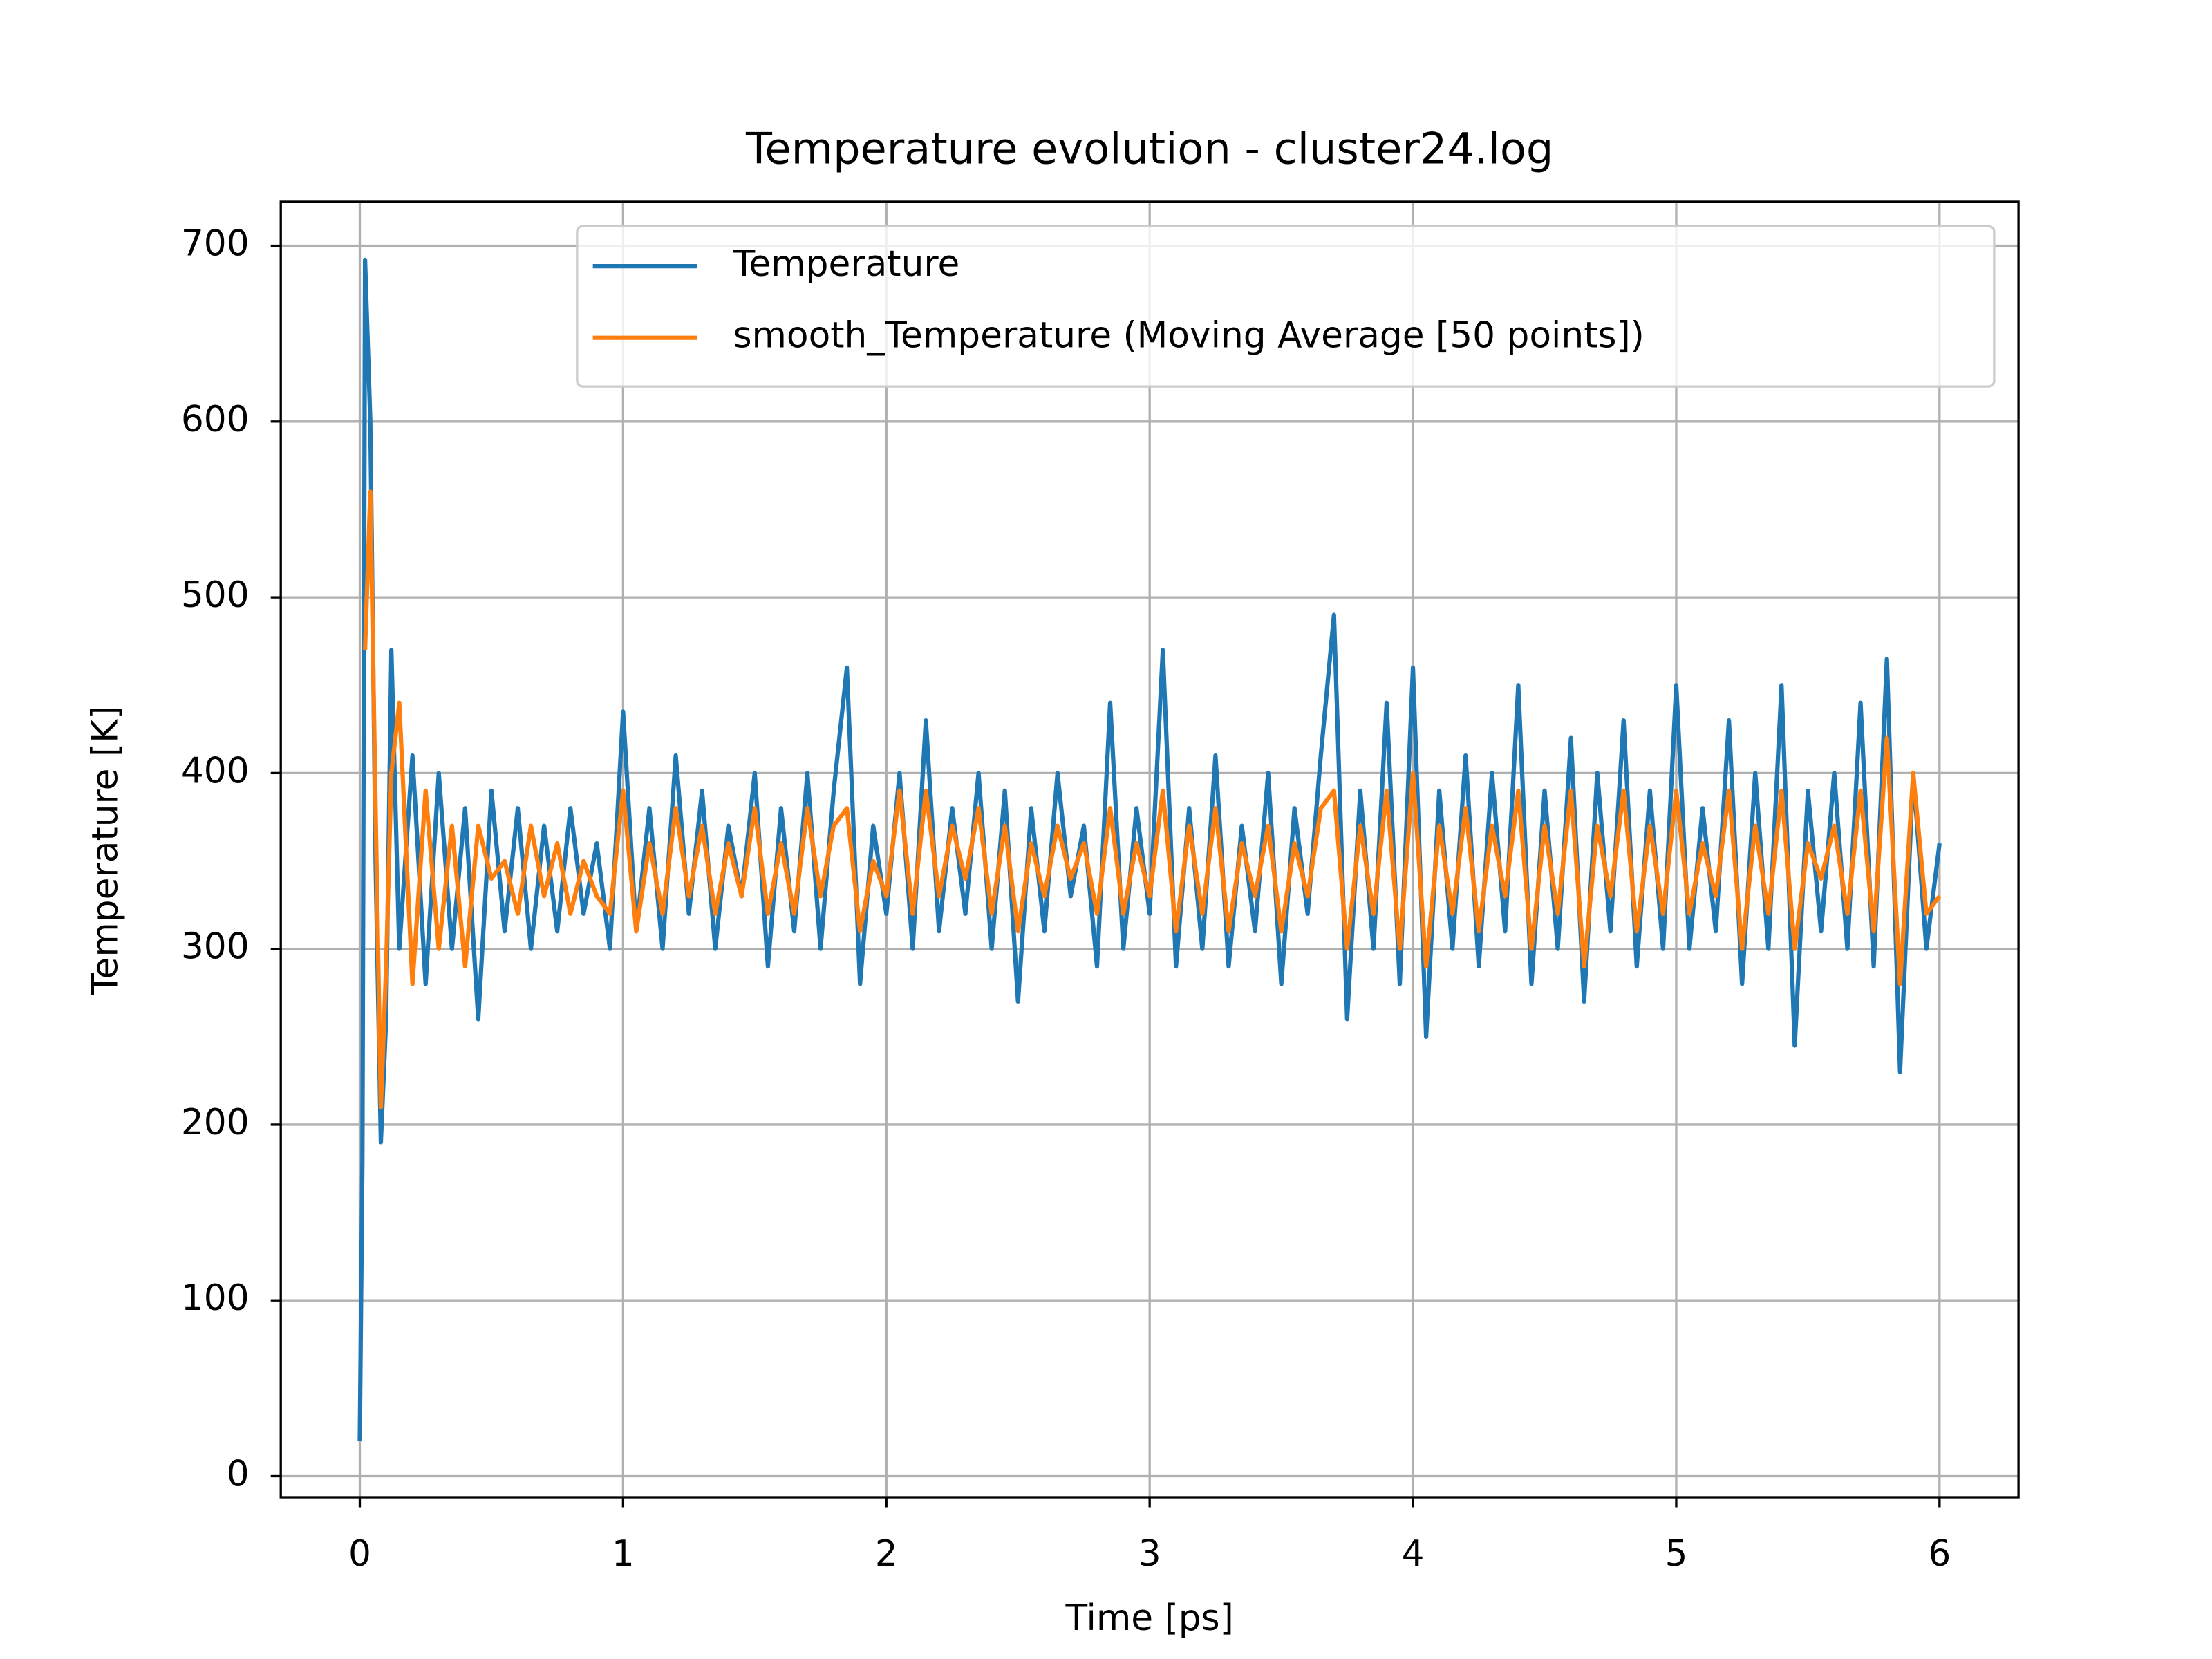  Describe the element at coordinates (215, 595) in the screenshot. I see `y-tick-label: 500` at that location.